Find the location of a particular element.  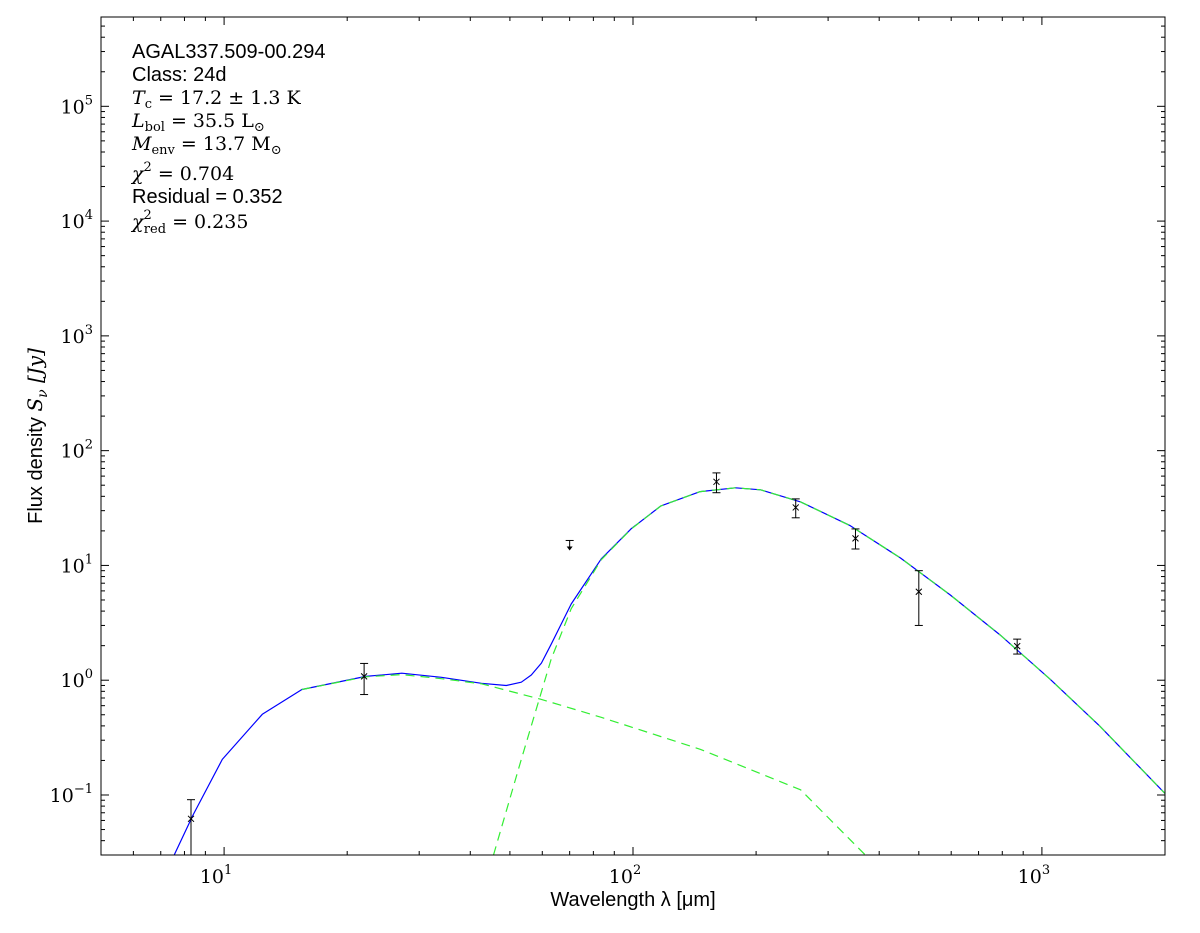

chi-squared: χ2 = 0.704 is located at coordinates (182, 172).